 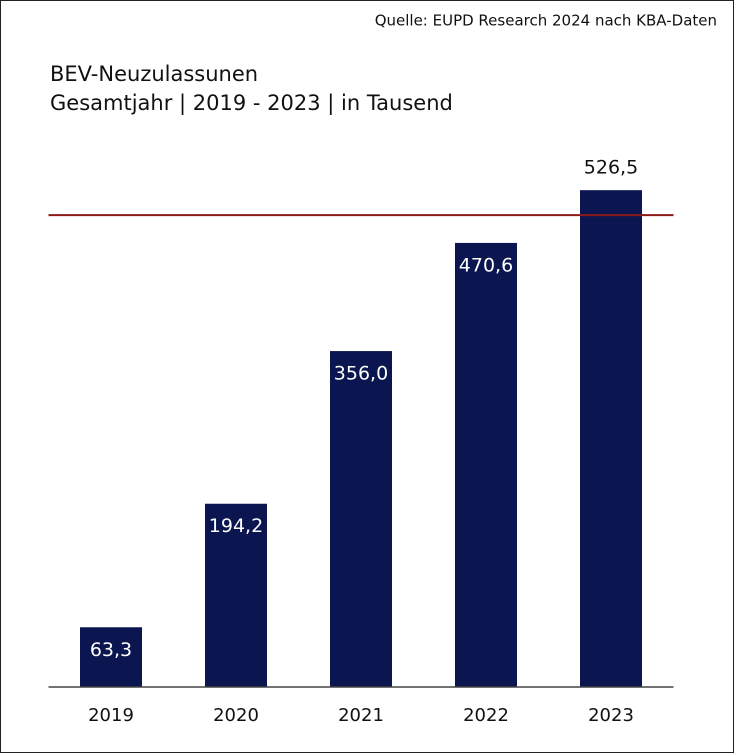 I want to click on value-label: 63,3, so click(x=111, y=650).